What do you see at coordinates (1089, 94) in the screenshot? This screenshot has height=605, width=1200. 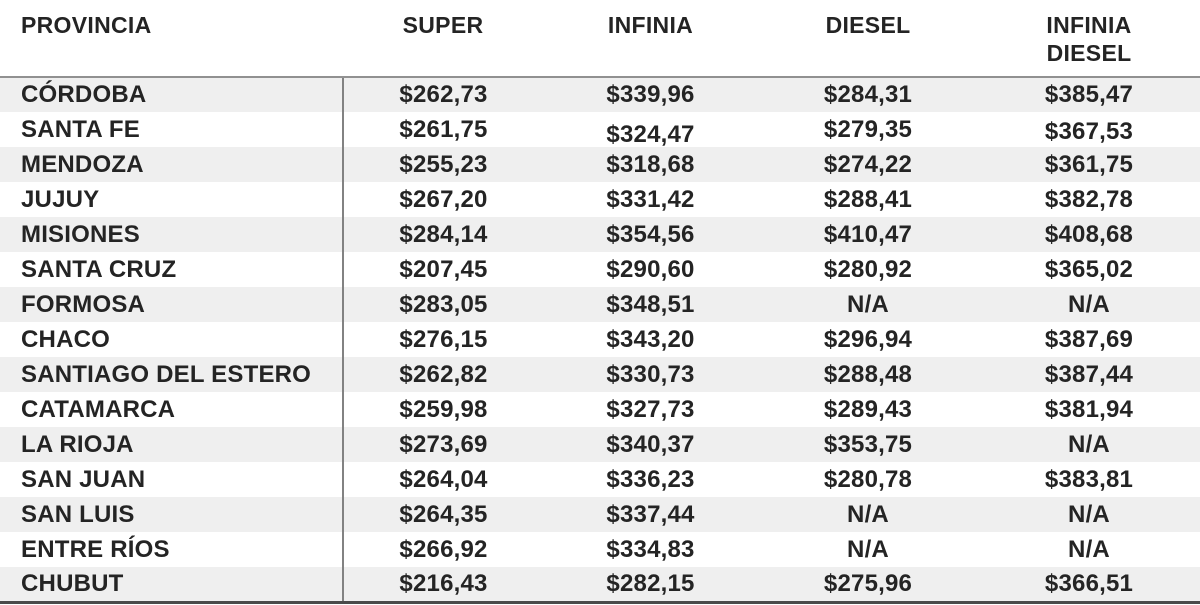 I see `cell-price: $385,47` at bounding box center [1089, 94].